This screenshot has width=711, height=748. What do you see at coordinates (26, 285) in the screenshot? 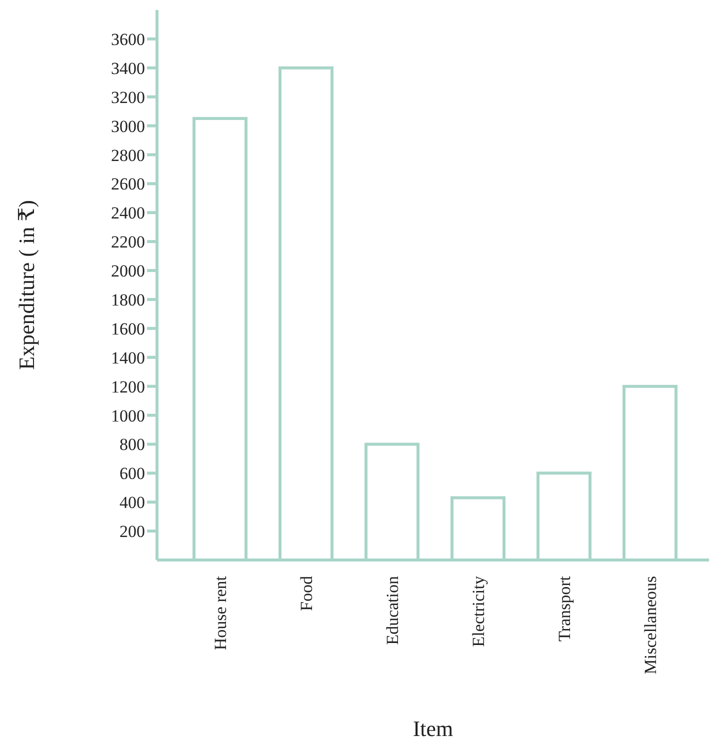
I see `y-axis-title: Expenditure ( in ₹)` at bounding box center [26, 285].